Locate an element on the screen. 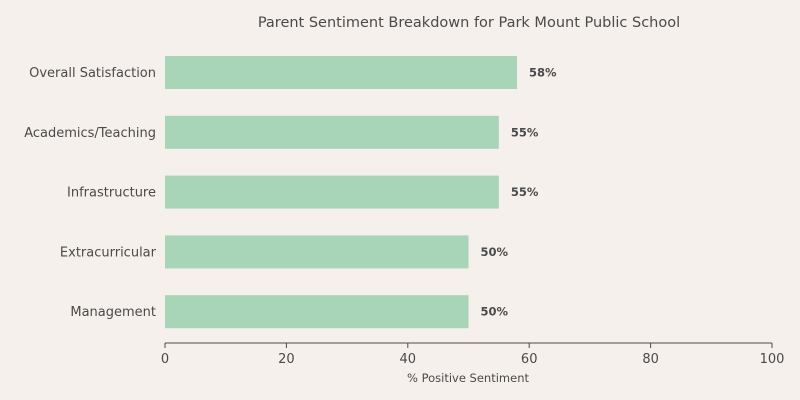 This screenshot has width=800, height=400. category-label: Infrastructure is located at coordinates (111, 193).